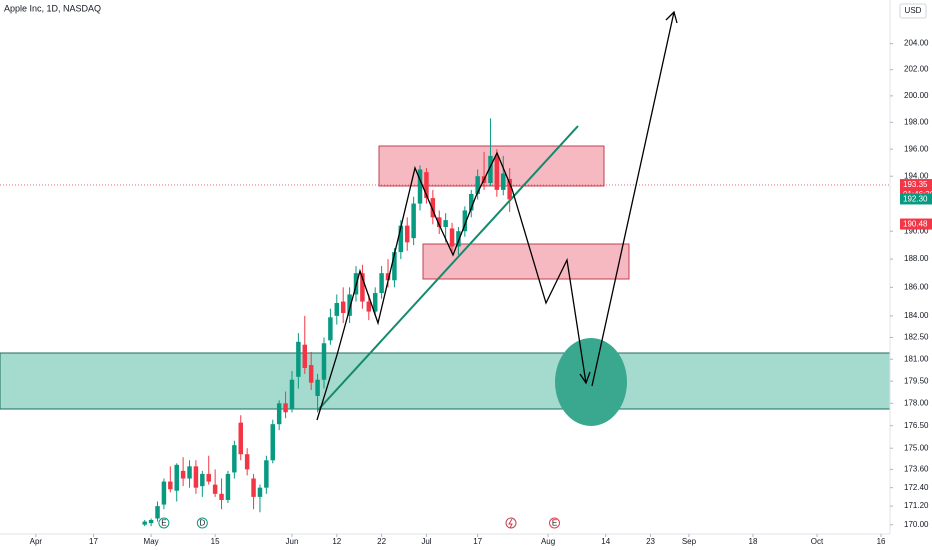 This screenshot has height=550, width=932. Describe the element at coordinates (817, 541) in the screenshot. I see `x-tick-label: Oct` at that location.